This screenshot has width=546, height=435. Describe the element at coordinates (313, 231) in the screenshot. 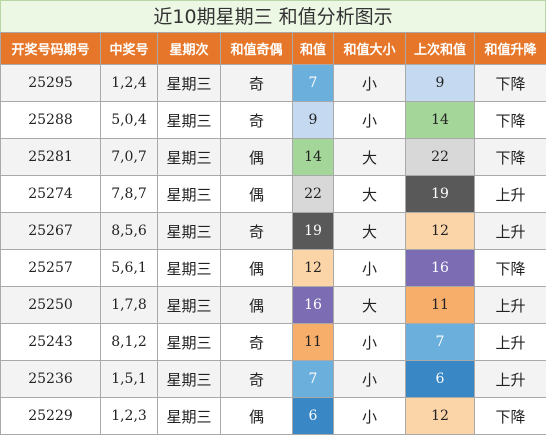

I see `cell-sum: 19` at that location.